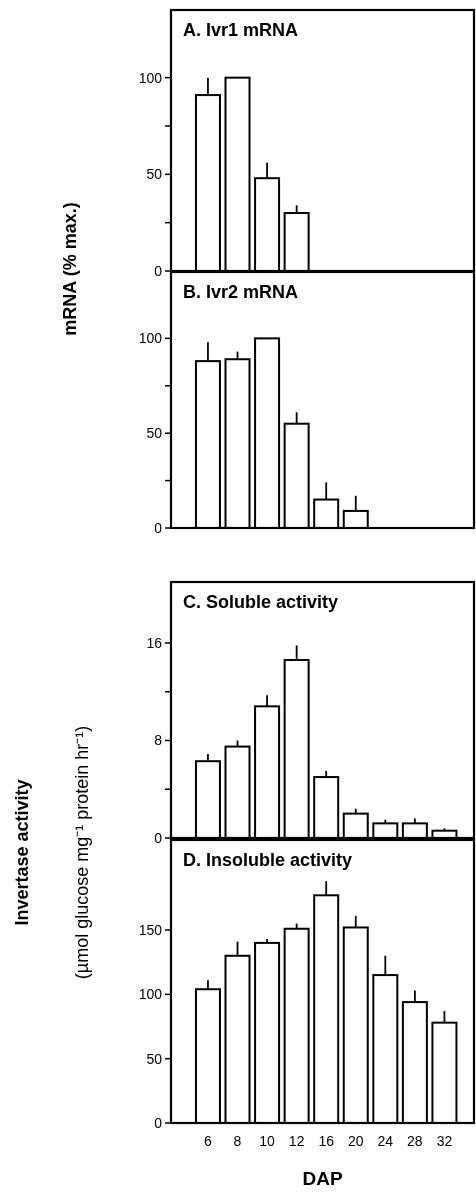  Describe the element at coordinates (154, 642) in the screenshot. I see `y-tick-label: 16` at that location.